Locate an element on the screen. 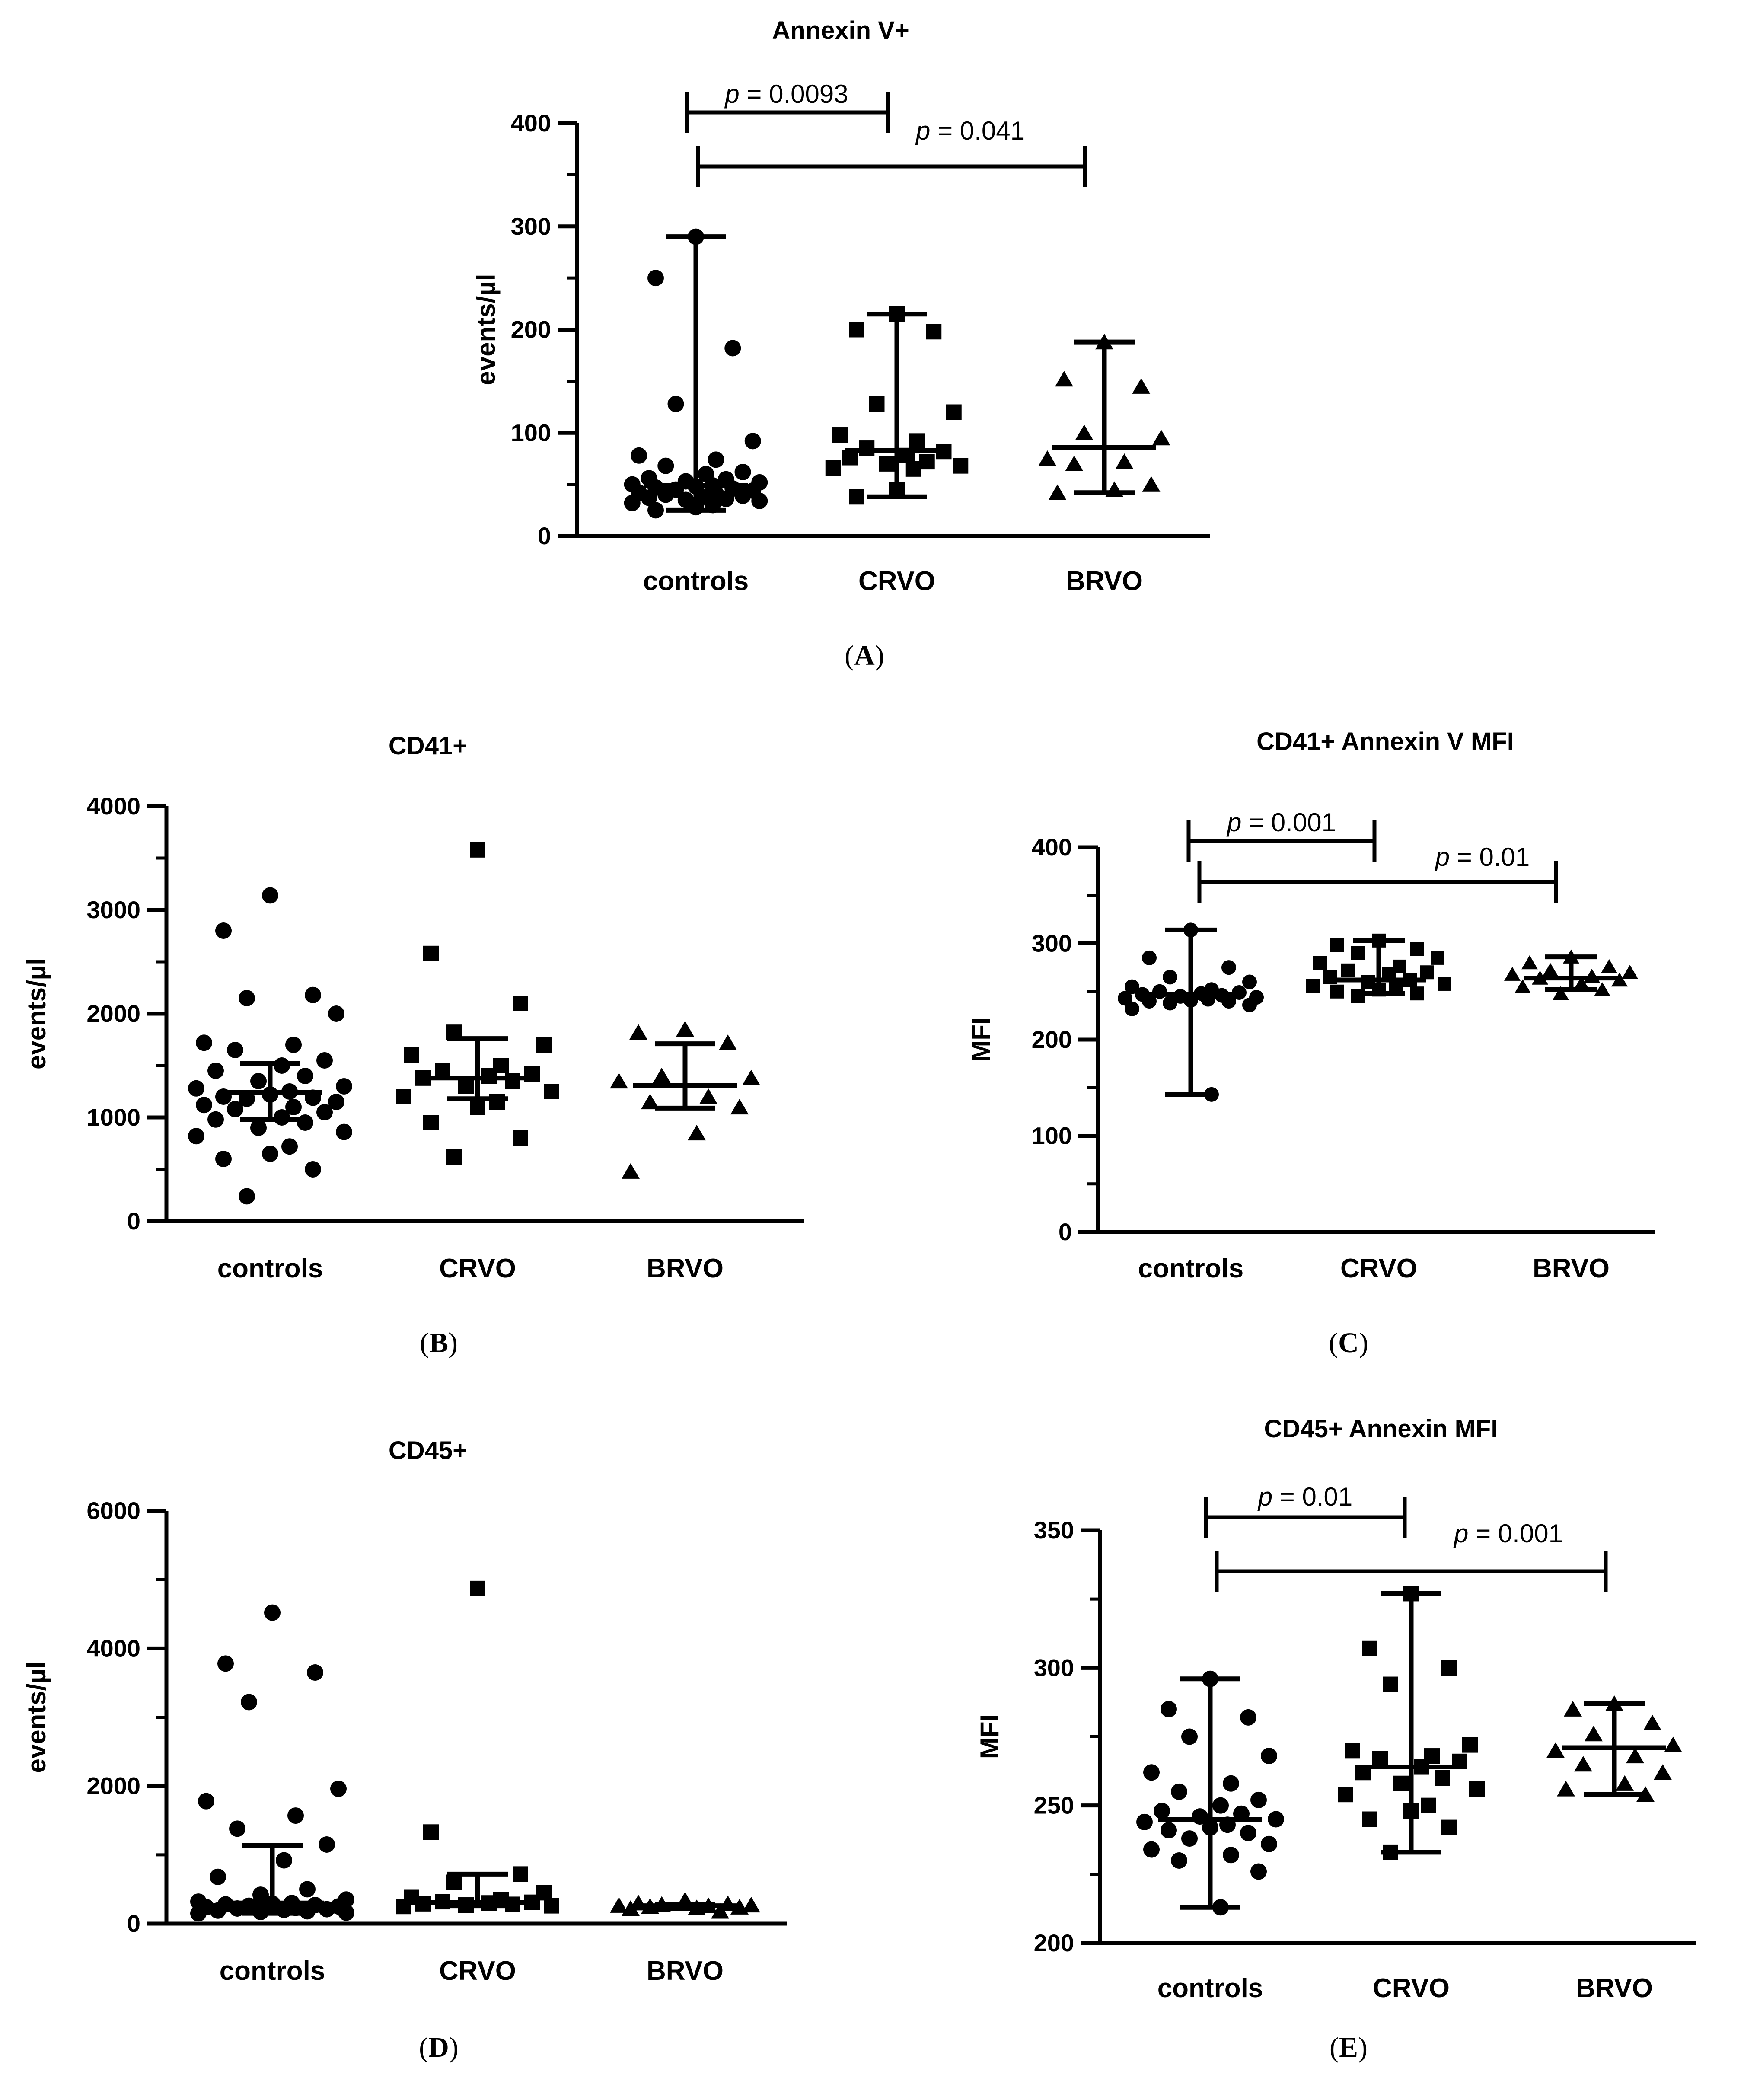  y-tick-label: 400 is located at coordinates (531, 123).